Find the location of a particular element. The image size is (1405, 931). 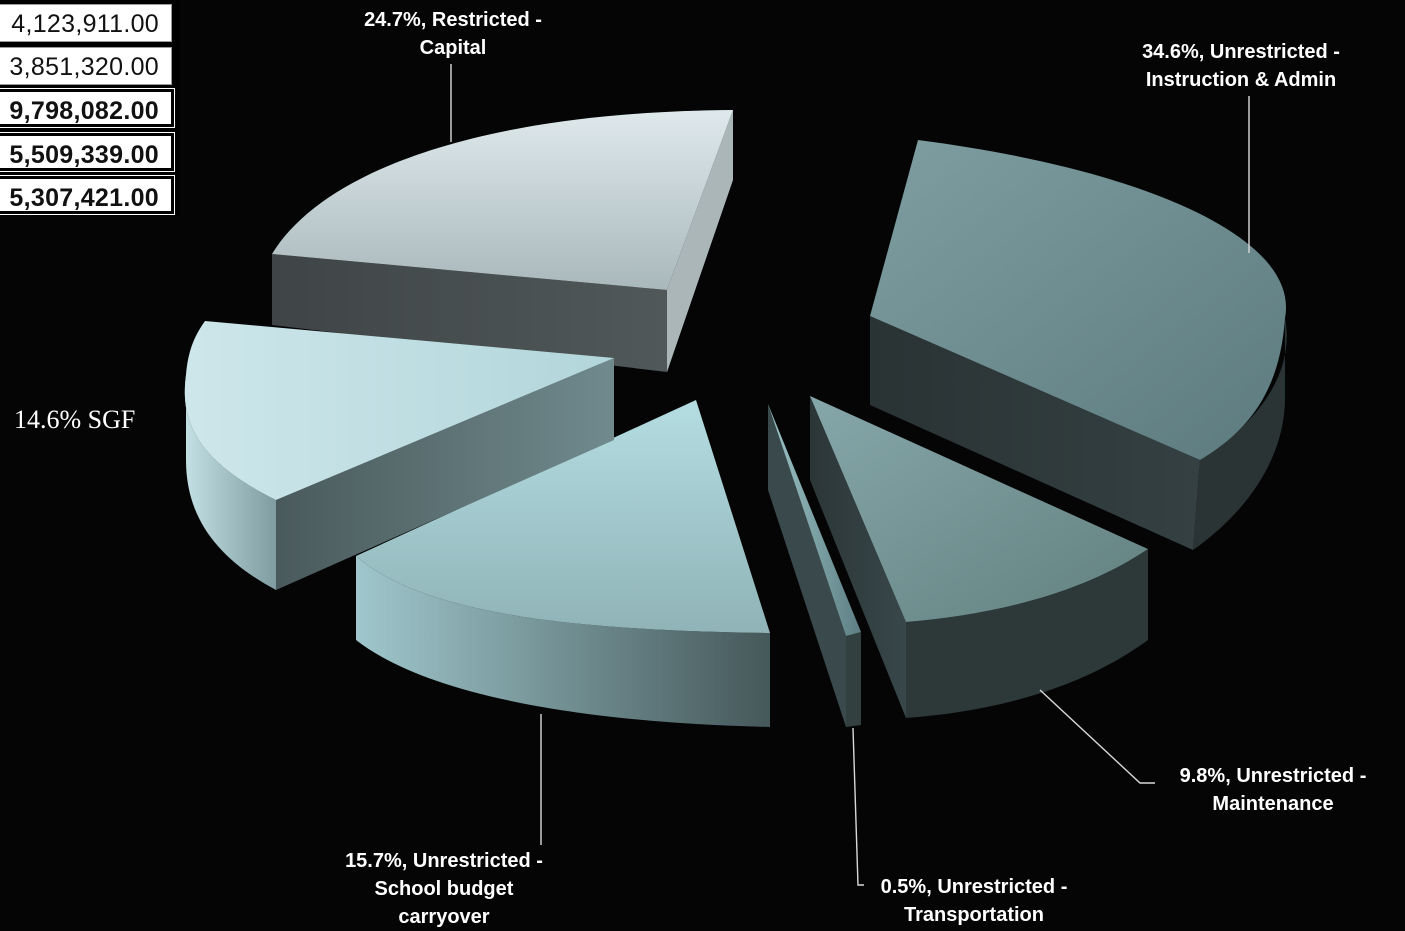

table-cell: 3,851,320.00 is located at coordinates (86, 66).